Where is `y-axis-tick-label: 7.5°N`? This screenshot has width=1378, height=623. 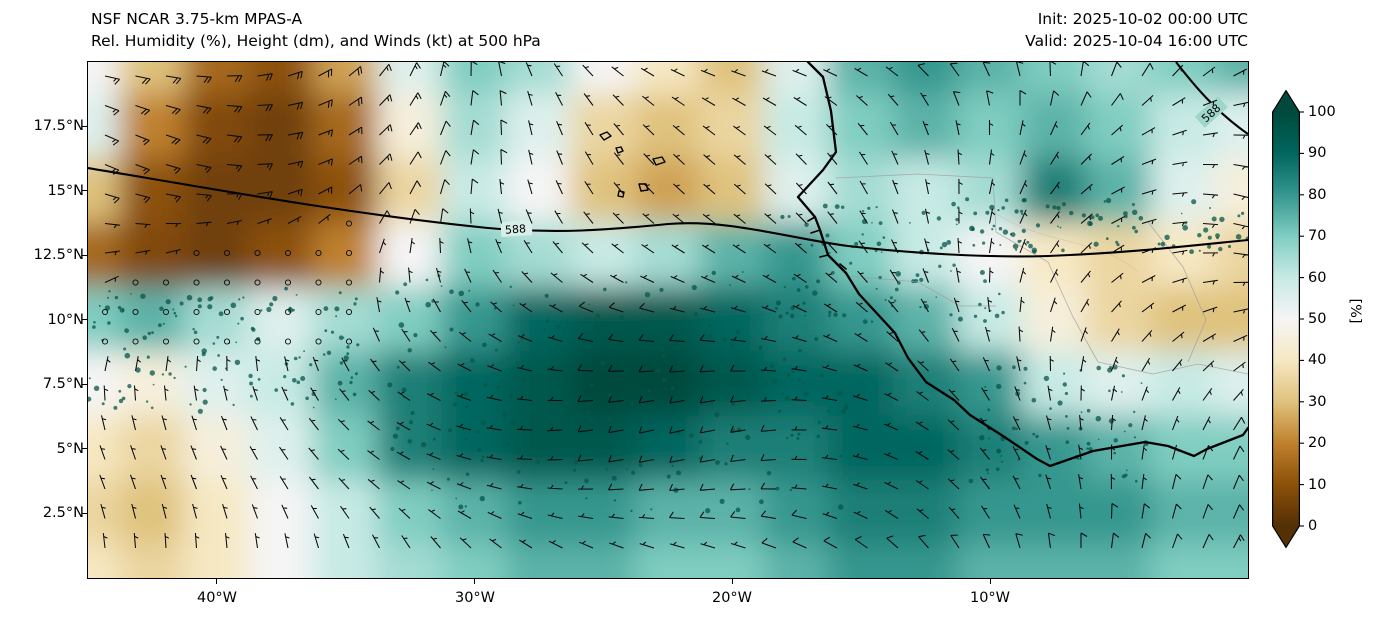 y-axis-tick-label: 7.5°N is located at coordinates (63, 384).